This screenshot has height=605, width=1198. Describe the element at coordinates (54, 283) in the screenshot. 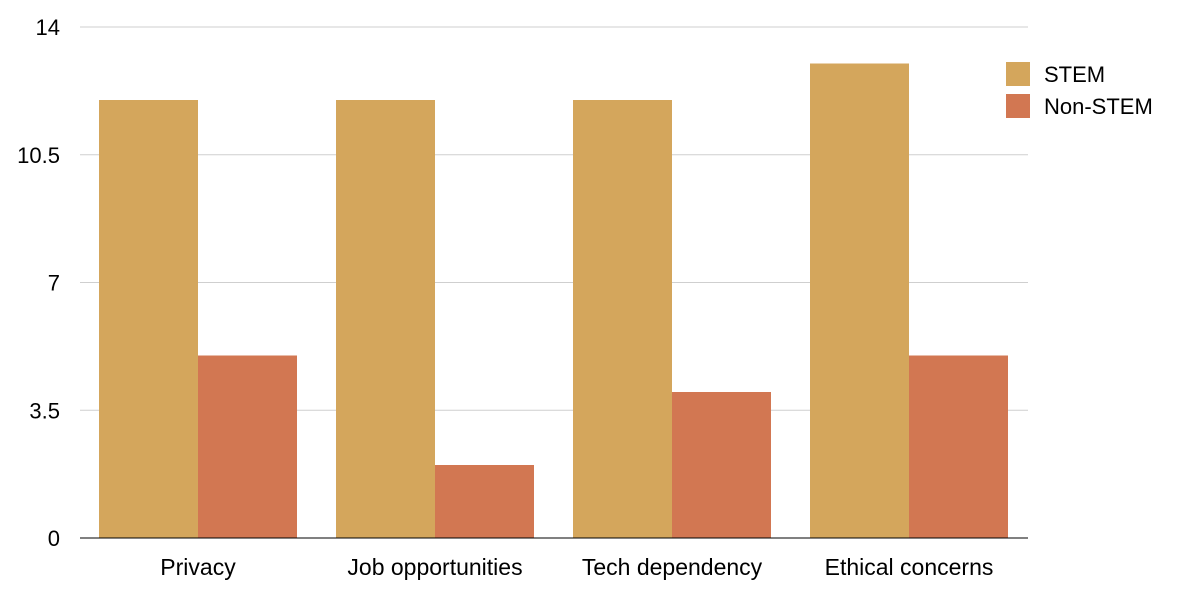

I see `y-tick-label: 7` at that location.